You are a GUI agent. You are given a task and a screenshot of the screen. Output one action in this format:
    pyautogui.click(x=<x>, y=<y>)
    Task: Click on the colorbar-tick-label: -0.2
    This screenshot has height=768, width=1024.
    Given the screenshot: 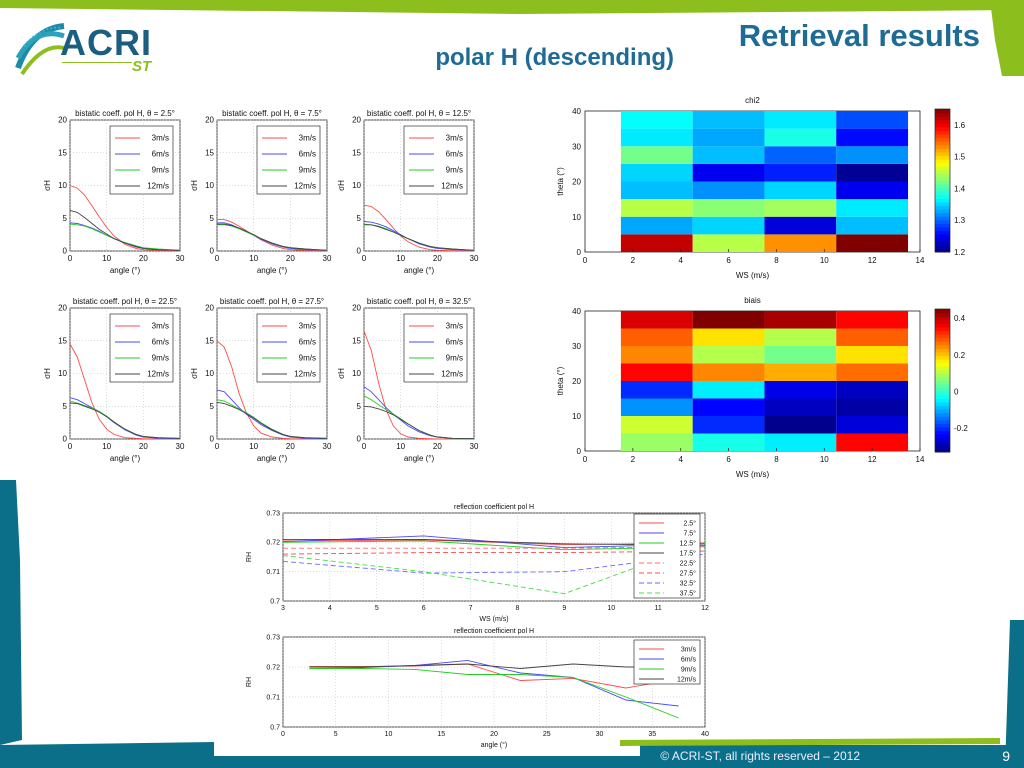 What is the action you would take?
    pyautogui.click(x=961, y=428)
    